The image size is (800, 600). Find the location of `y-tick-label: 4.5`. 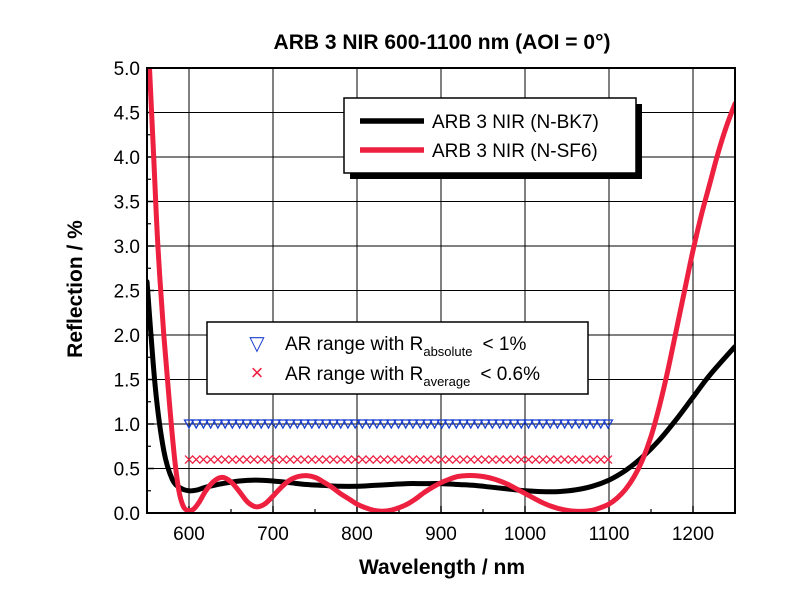

y-tick-label: 4.5 is located at coordinates (127, 114).